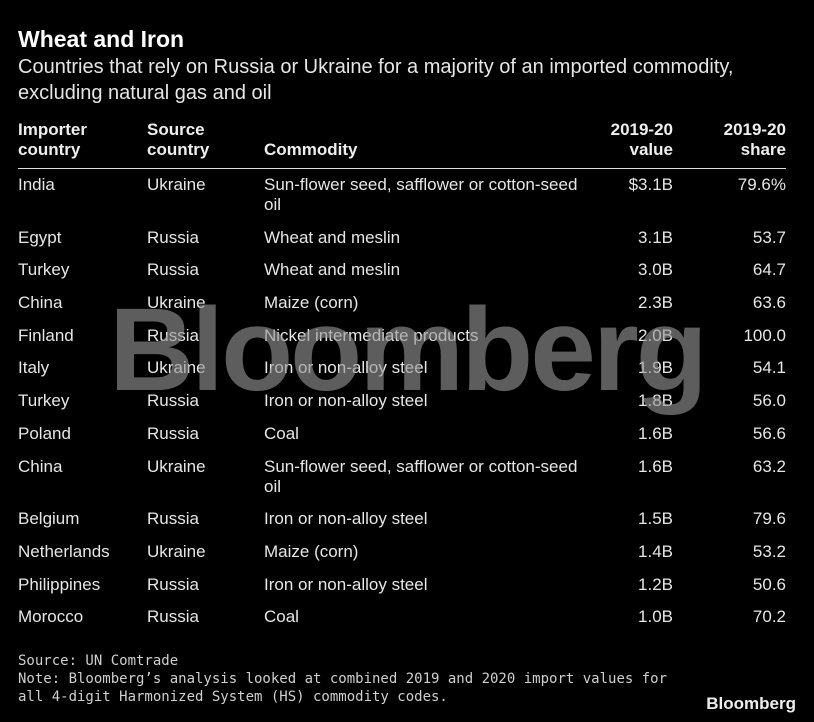 The width and height of the screenshot is (814, 722). Describe the element at coordinates (49, 519) in the screenshot. I see `table-cell: Belgium` at that location.